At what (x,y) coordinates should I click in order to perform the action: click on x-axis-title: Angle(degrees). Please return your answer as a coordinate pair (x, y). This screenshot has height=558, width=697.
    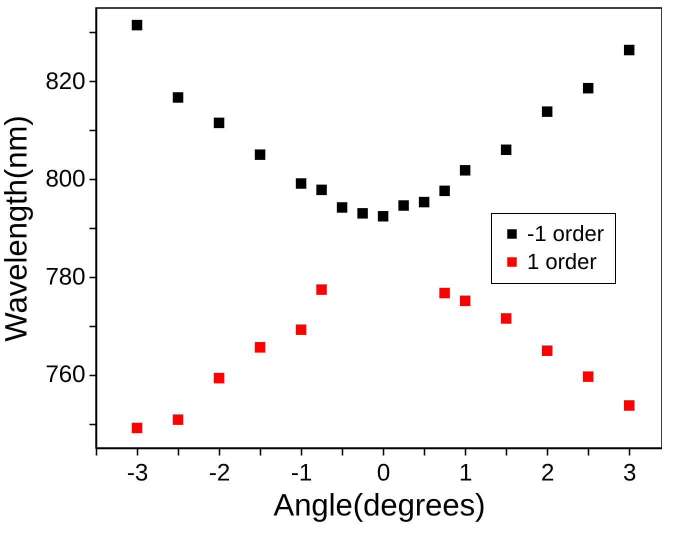
    Looking at the image, I should click on (380, 505).